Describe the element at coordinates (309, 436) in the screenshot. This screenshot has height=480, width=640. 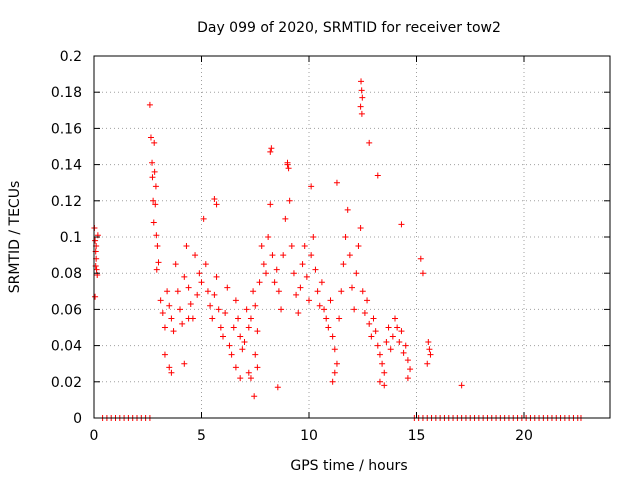
I see `x-tick-label: 10` at that location.